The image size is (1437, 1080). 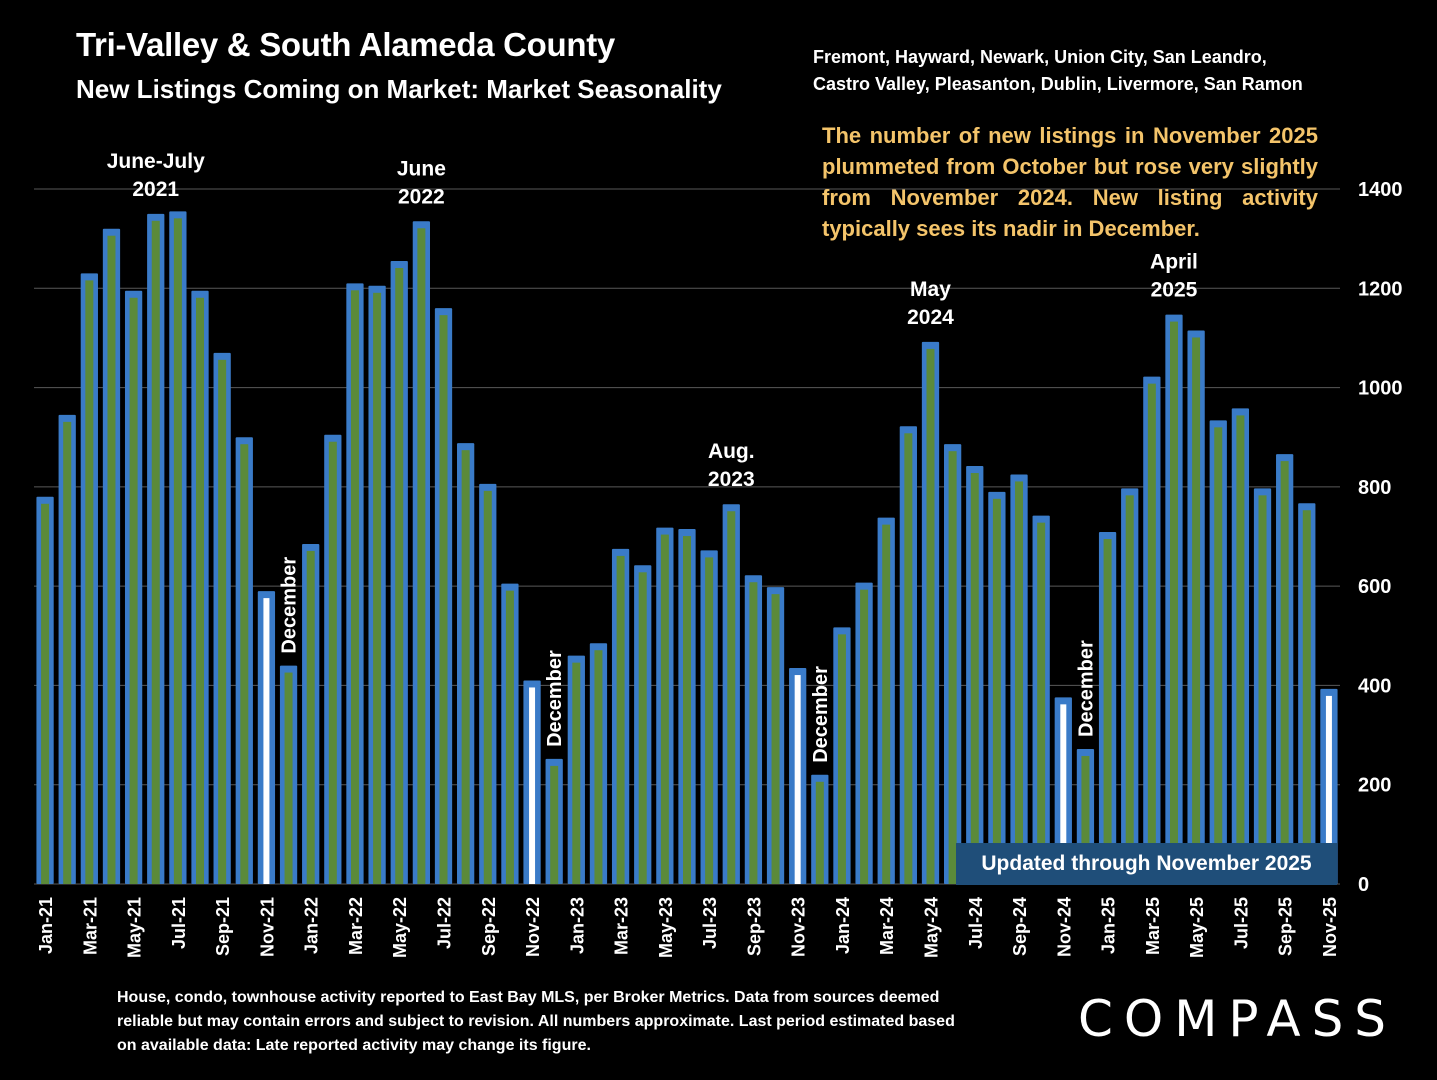 I want to click on peak-annotation-label: April, so click(x=1174, y=262).